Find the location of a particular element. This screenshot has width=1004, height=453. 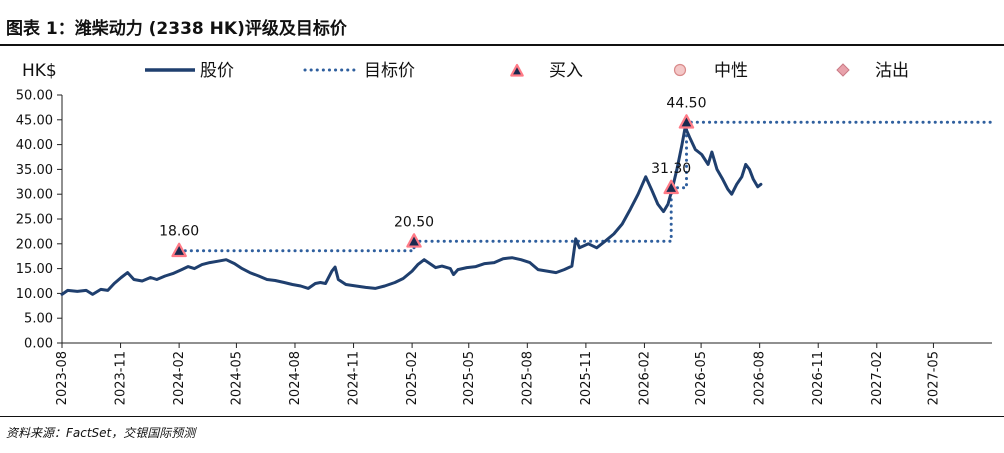

x-tick-label: 2026-08 is located at coordinates (760, 378).